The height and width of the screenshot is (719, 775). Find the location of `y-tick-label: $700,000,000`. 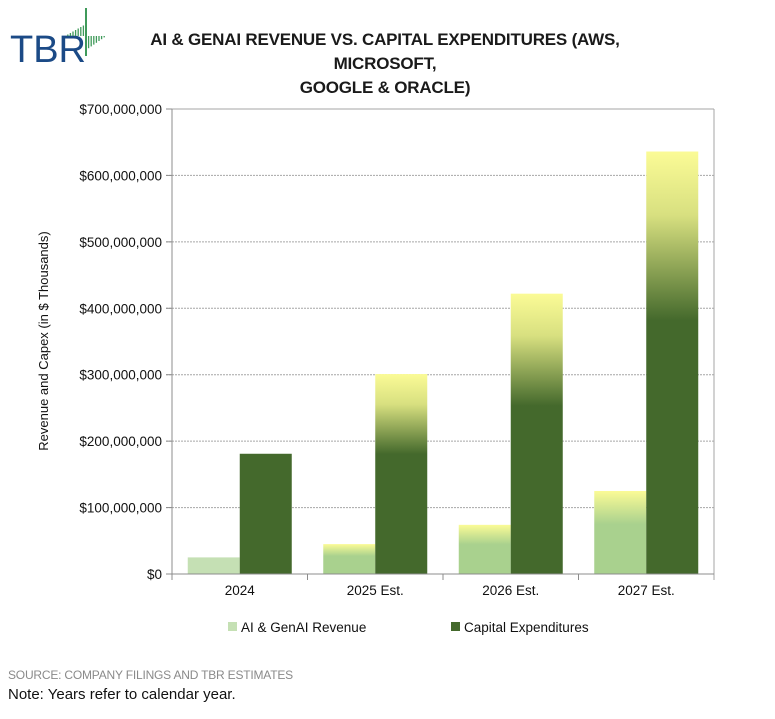

y-tick-label: $700,000,000 is located at coordinates (120, 109).